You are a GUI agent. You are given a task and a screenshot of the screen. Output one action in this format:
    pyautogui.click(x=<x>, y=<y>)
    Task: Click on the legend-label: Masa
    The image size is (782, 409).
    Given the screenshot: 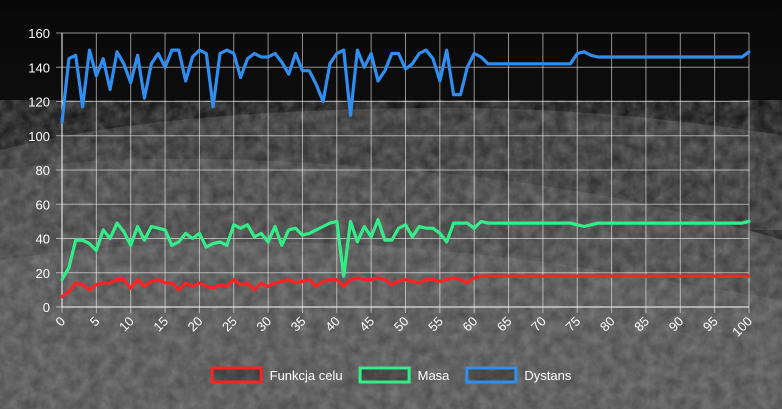 What is the action you would take?
    pyautogui.click(x=434, y=375)
    